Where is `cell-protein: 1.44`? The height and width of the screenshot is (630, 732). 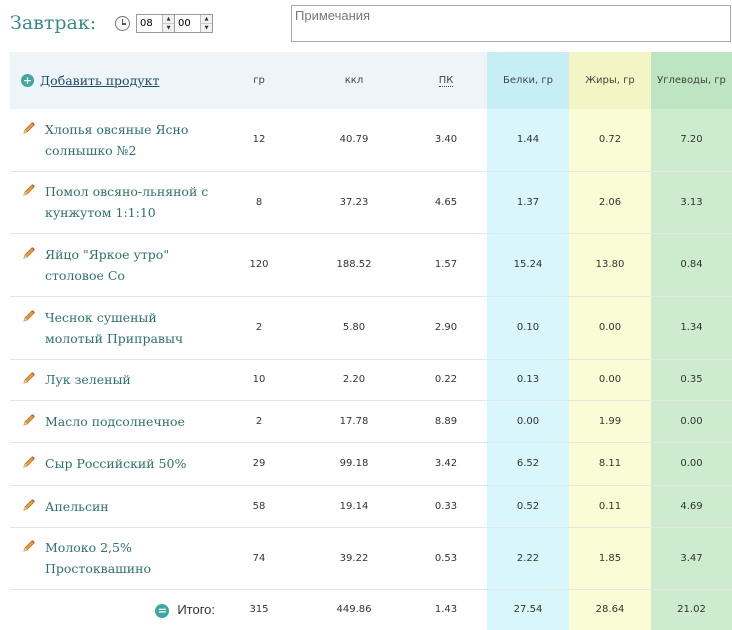 cell-protein: 1.44 is located at coordinates (528, 140).